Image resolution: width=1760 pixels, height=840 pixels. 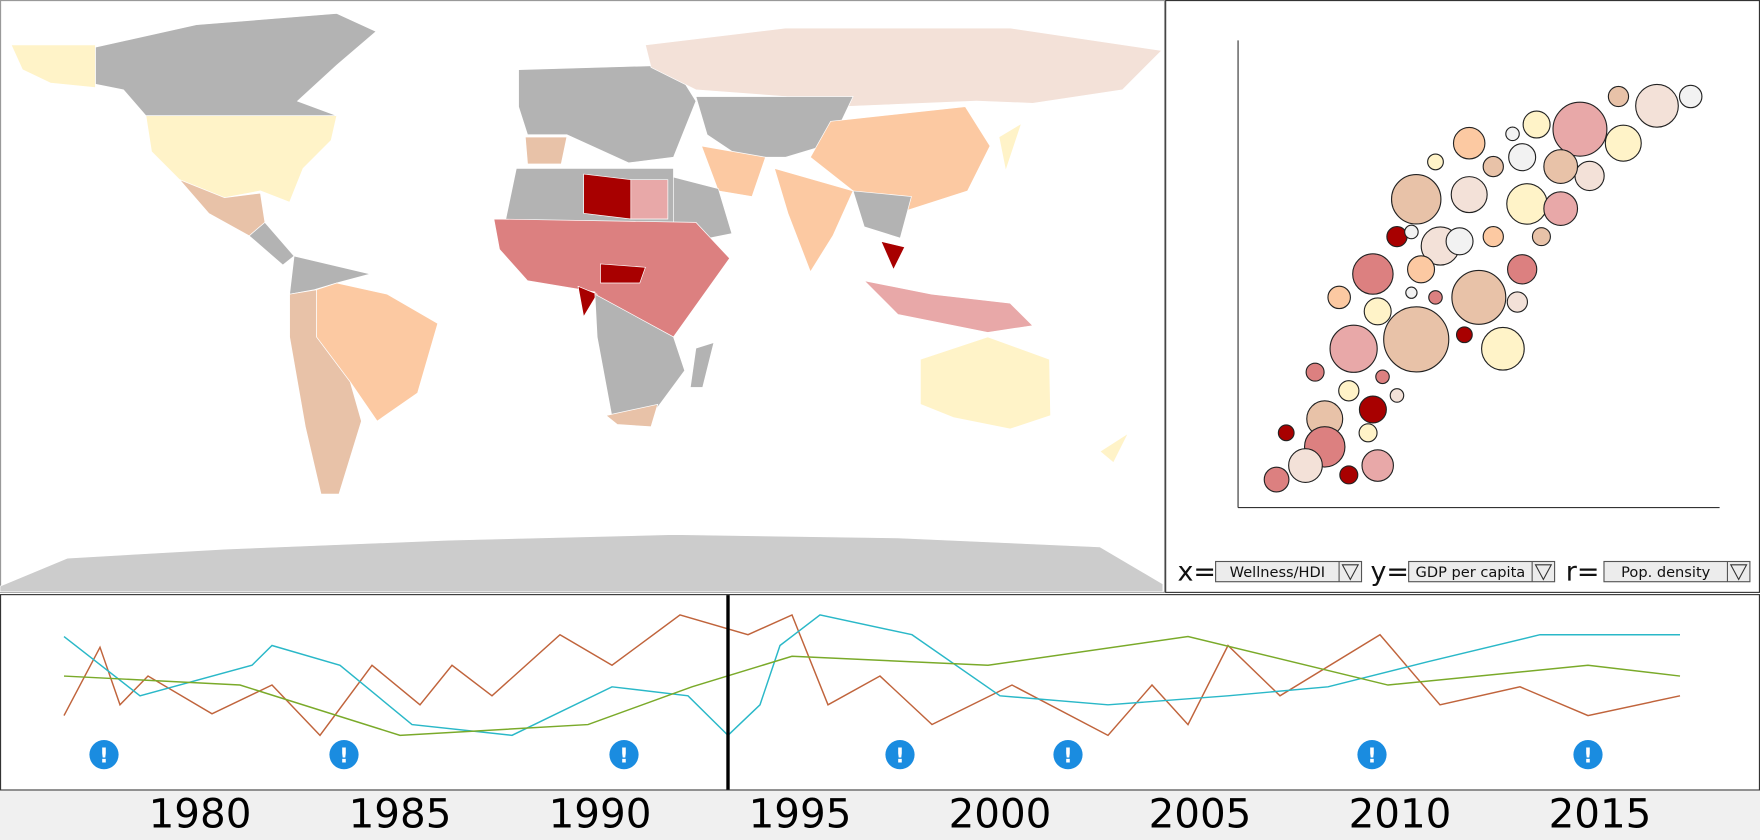 I want to click on dropdown-value: GDP per capita, so click(x=1471, y=572).